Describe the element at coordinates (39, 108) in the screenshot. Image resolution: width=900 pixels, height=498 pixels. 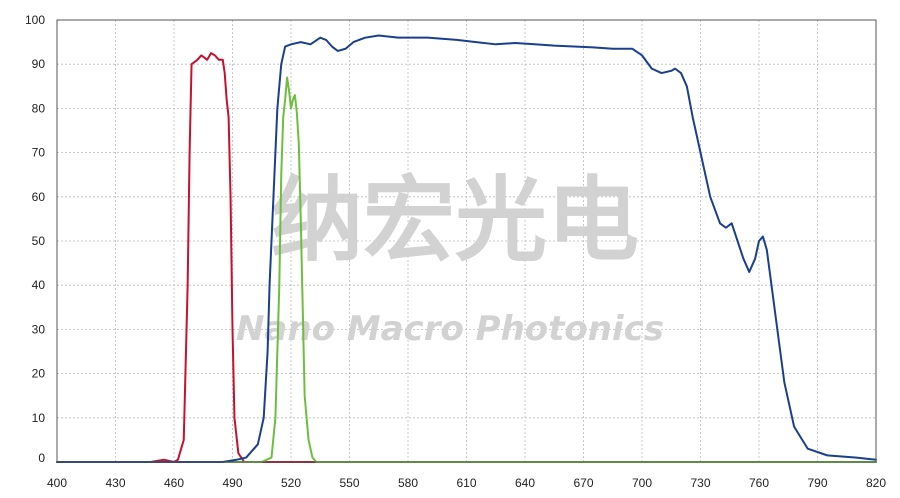
I see `y-tick-label: 80` at that location.